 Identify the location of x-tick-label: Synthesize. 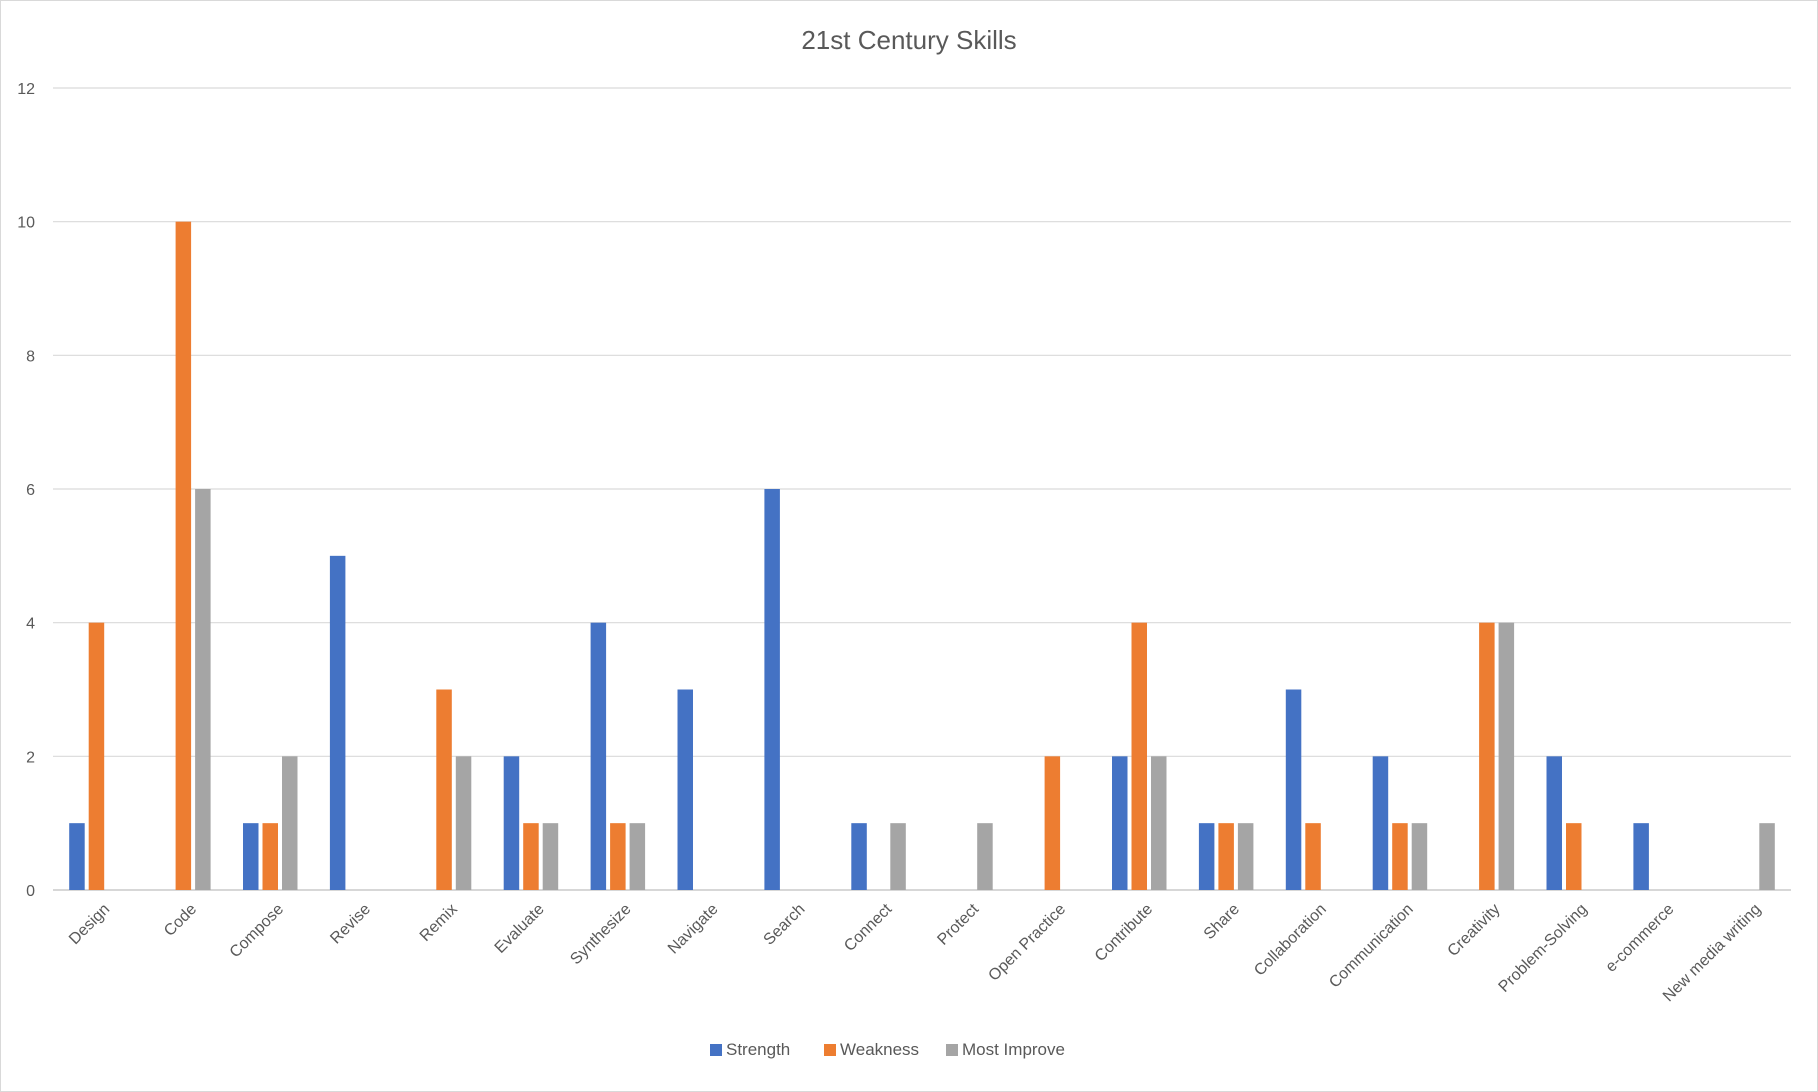
(600, 934).